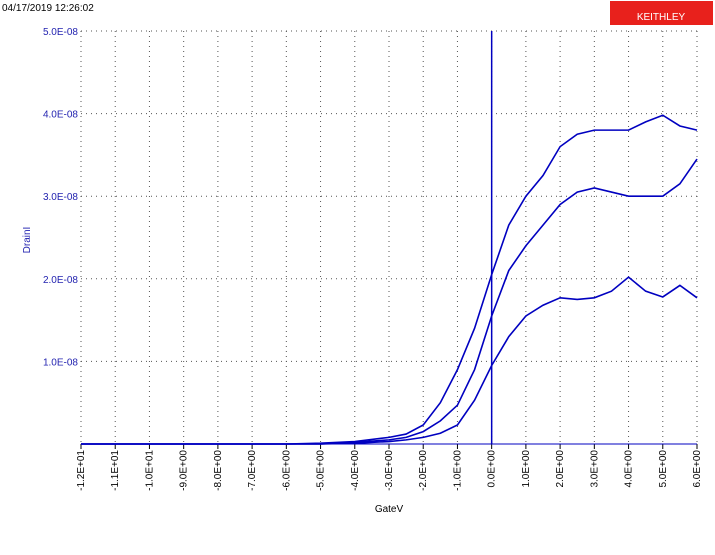 The height and width of the screenshot is (555, 715). What do you see at coordinates (60, 362) in the screenshot?
I see `y-tick-label: 1.0E-08` at bounding box center [60, 362].